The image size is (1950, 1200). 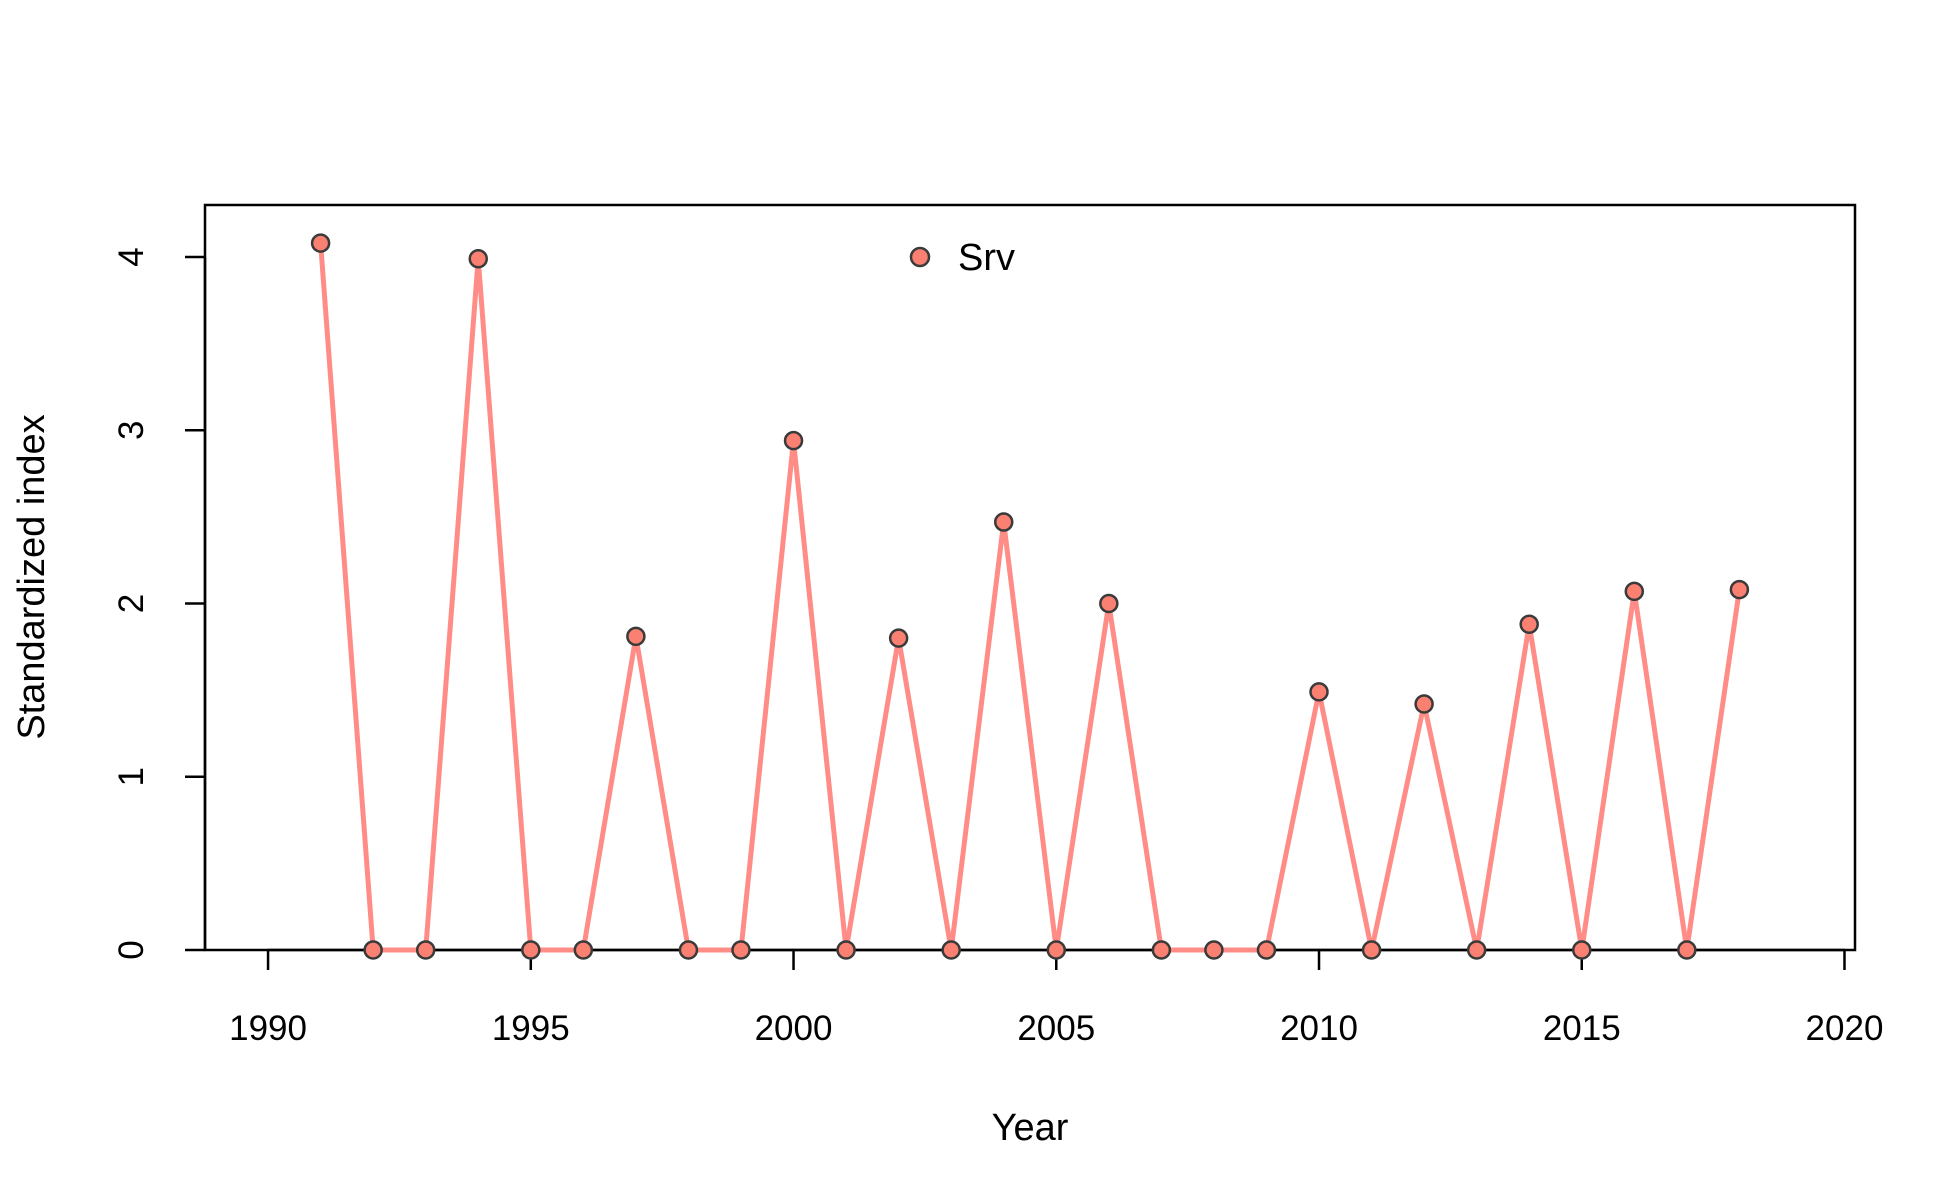 What do you see at coordinates (1845, 1028) in the screenshot?
I see `x-tick-label: 2020` at bounding box center [1845, 1028].